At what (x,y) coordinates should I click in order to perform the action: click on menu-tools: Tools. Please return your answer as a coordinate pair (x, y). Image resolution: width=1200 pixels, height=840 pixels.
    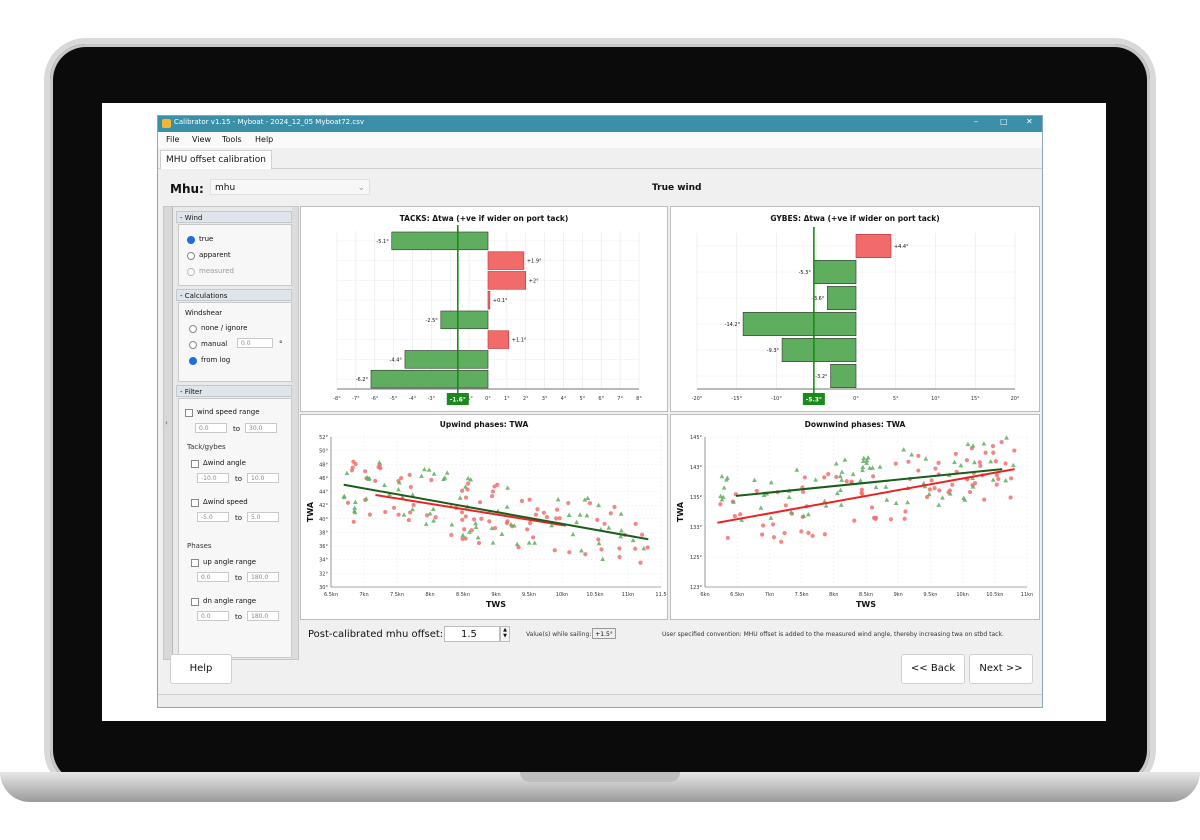
    Looking at the image, I should click on (232, 139).